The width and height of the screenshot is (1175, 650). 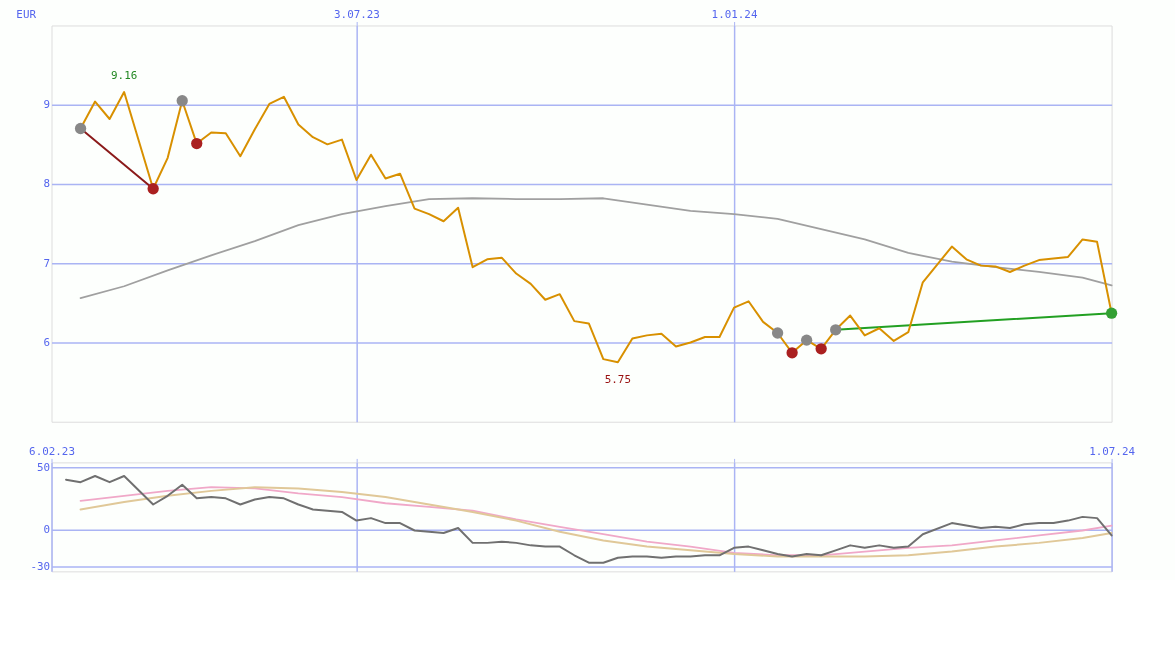 I want to click on y-tick-label: 9, so click(x=47, y=105).